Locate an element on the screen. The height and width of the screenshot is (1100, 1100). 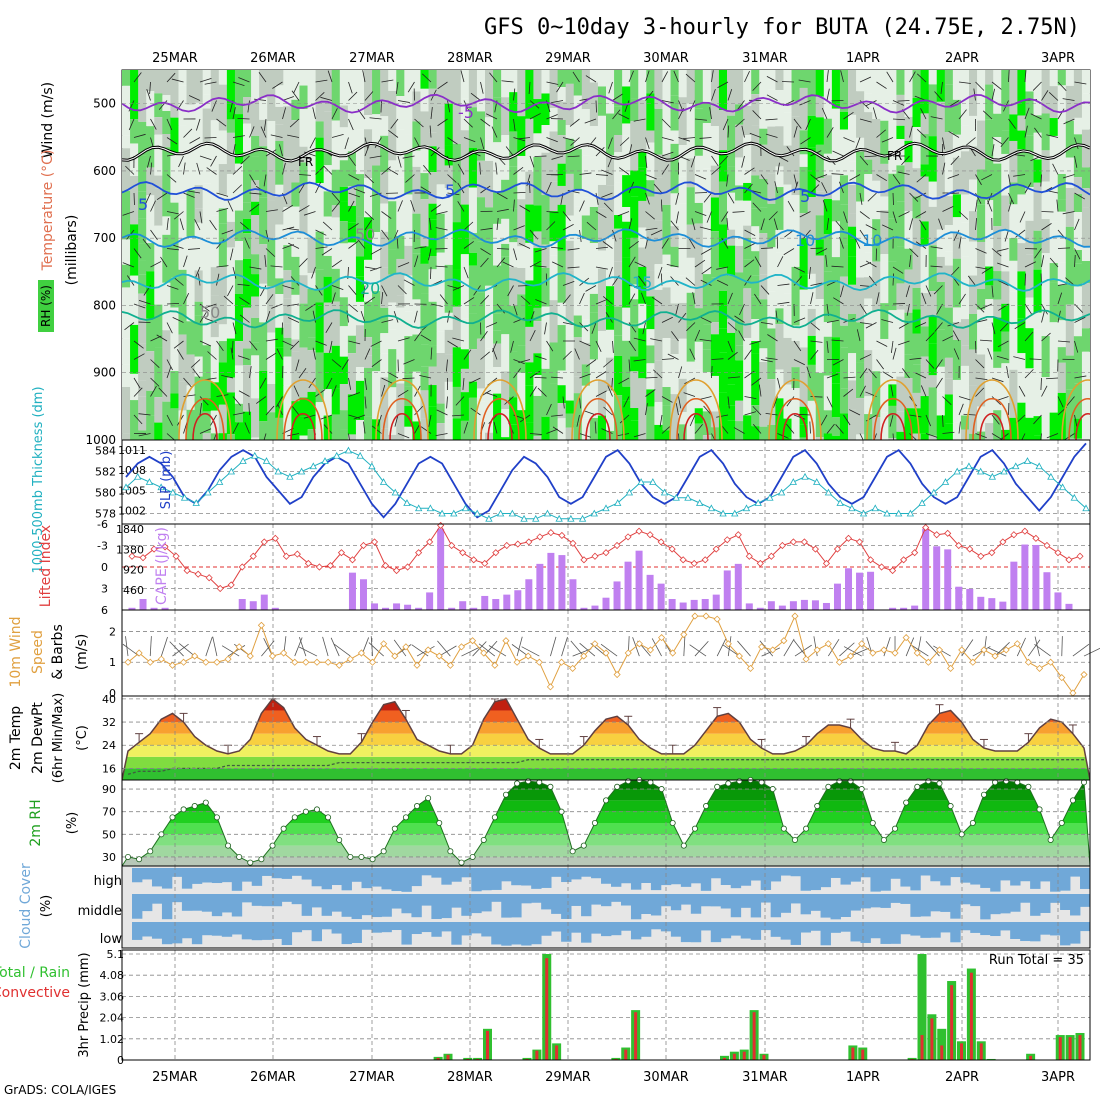
precip-tick: 5.1 is located at coordinates (116, 954).